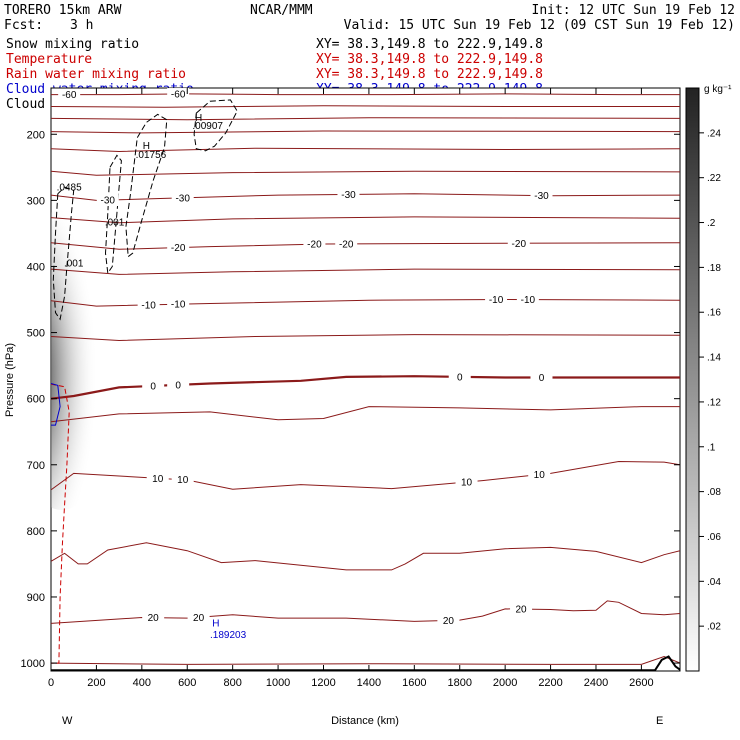 The image size is (740, 740). What do you see at coordinates (215, 624) in the screenshot?
I see `cloud-water-max-marker: H` at bounding box center [215, 624].